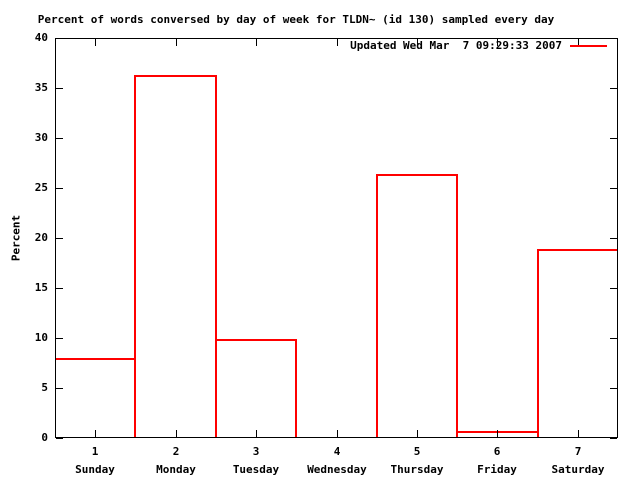 The image size is (640, 480). What do you see at coordinates (456, 45) in the screenshot?
I see `legend-label: Updated Wed Mar 7 09:29:33 2007` at bounding box center [456, 45].